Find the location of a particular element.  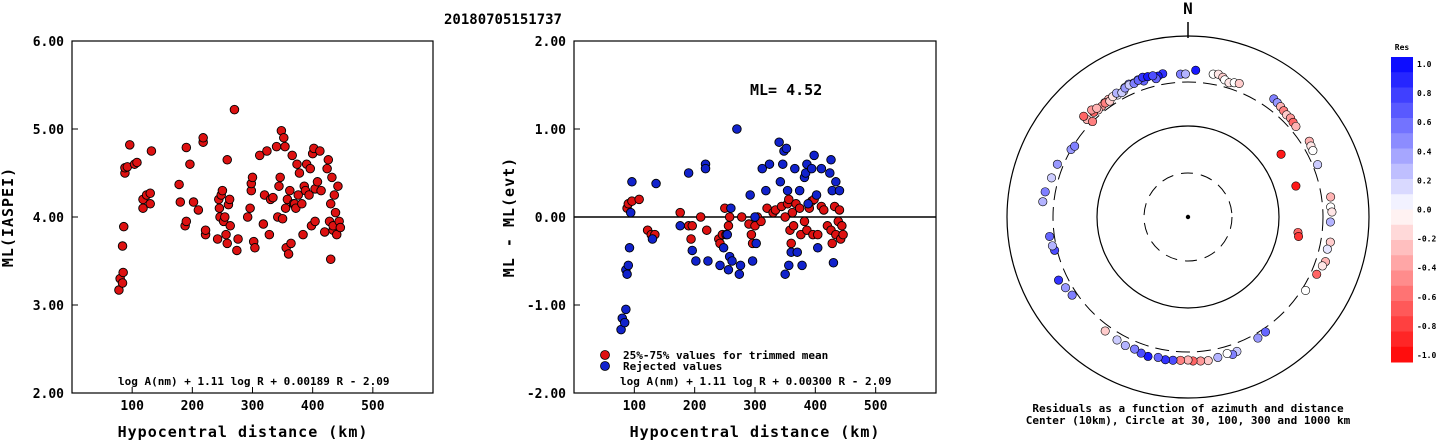

station-markers is located at coordinates (1187, 215).